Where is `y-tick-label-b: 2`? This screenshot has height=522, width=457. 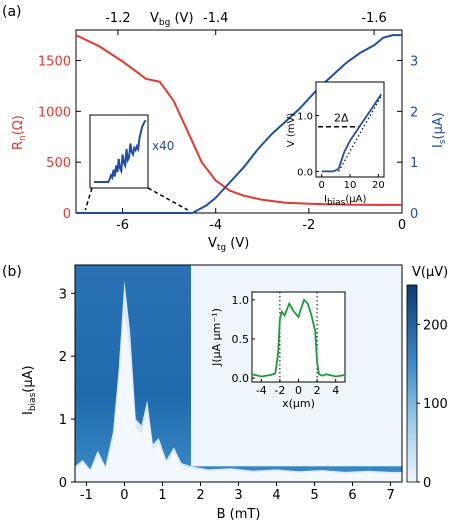 y-tick-label-b: 2 is located at coordinates (63, 357).